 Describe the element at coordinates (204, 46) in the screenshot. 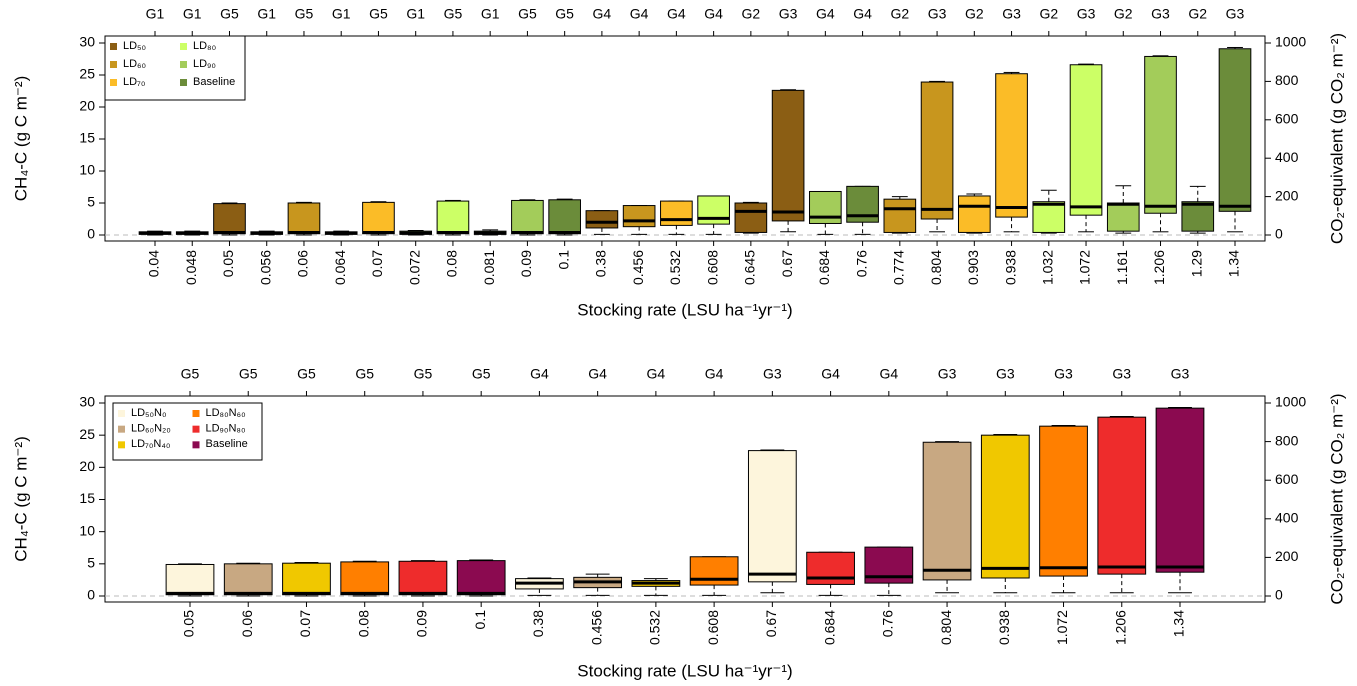

I see `legend-label: LD₈₀` at that location.